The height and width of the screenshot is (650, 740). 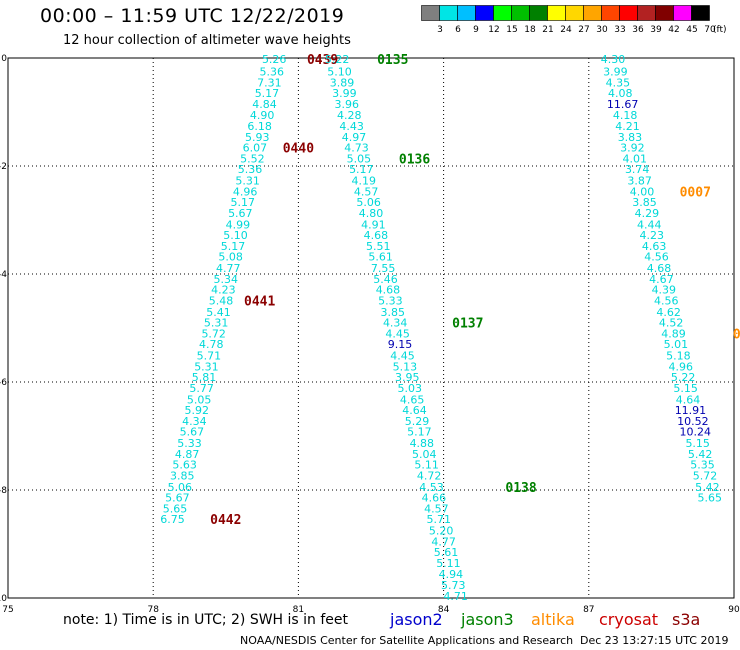 I want to click on pass-number: 0441, so click(x=259, y=301).